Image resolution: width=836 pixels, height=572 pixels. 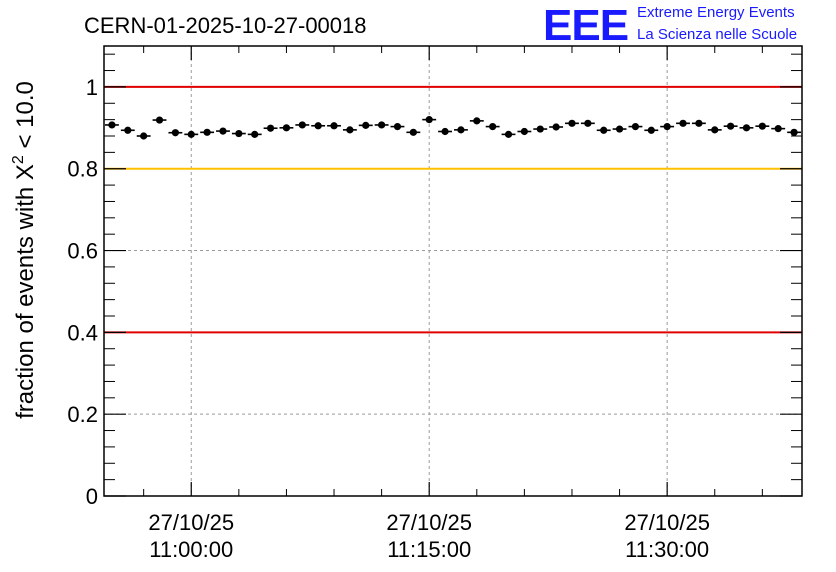 I want to click on y-tick-label: 0.6, so click(x=82, y=251).